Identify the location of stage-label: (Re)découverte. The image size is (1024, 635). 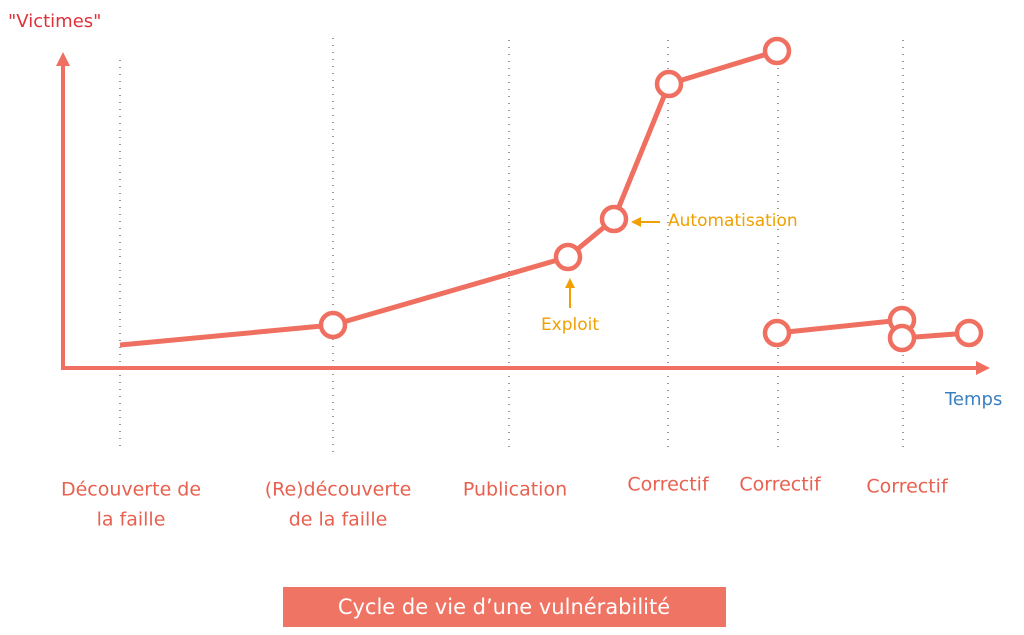
(338, 490).